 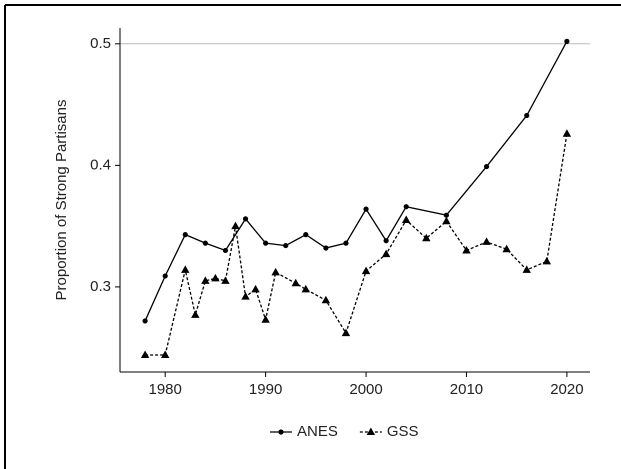 What do you see at coordinates (466, 389) in the screenshot?
I see `x-tick-label: 2010` at bounding box center [466, 389].